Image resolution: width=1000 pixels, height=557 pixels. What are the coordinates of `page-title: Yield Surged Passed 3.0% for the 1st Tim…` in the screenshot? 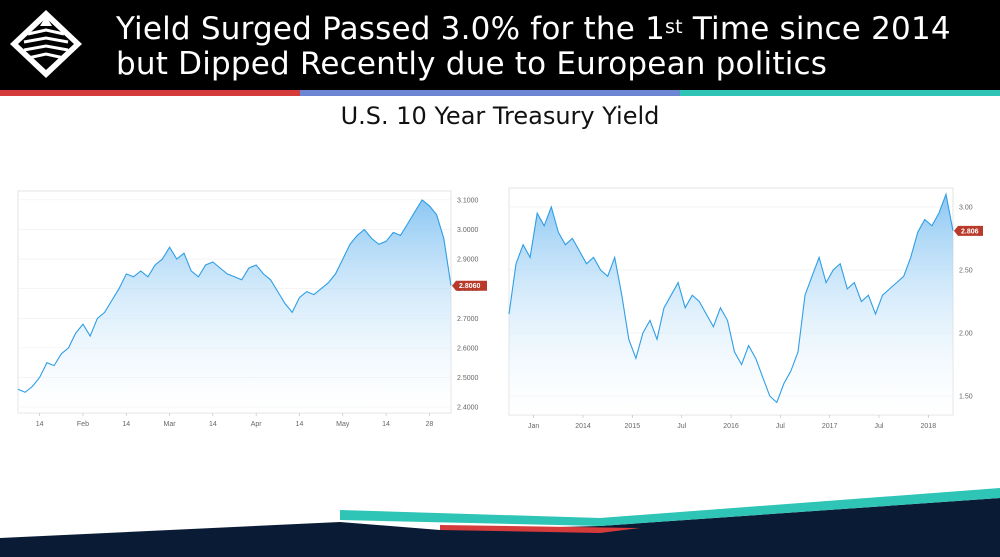 It's located at (533, 47).